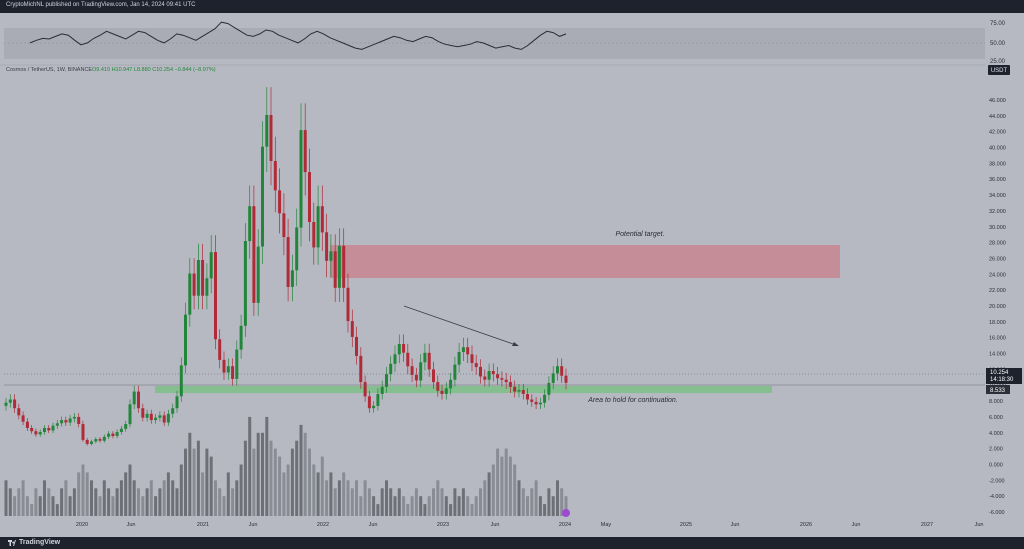 The height and width of the screenshot is (549, 1024). I want to click on support-zone, so click(463, 389).